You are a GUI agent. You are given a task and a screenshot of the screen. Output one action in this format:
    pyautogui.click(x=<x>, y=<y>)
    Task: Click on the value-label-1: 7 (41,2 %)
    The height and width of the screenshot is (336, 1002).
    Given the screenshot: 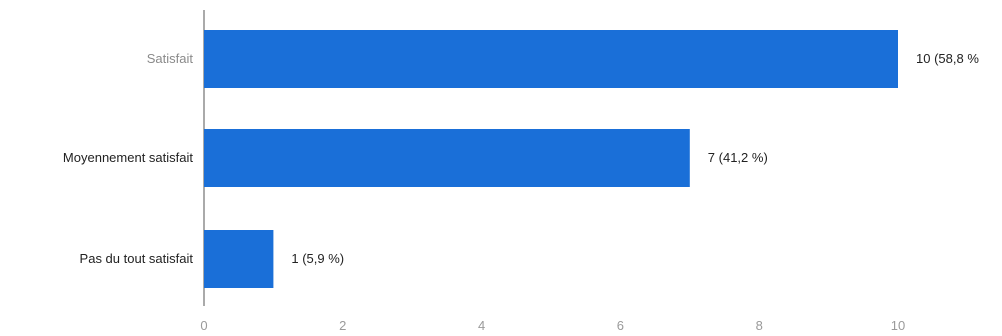 What is the action you would take?
    pyautogui.click(x=738, y=157)
    